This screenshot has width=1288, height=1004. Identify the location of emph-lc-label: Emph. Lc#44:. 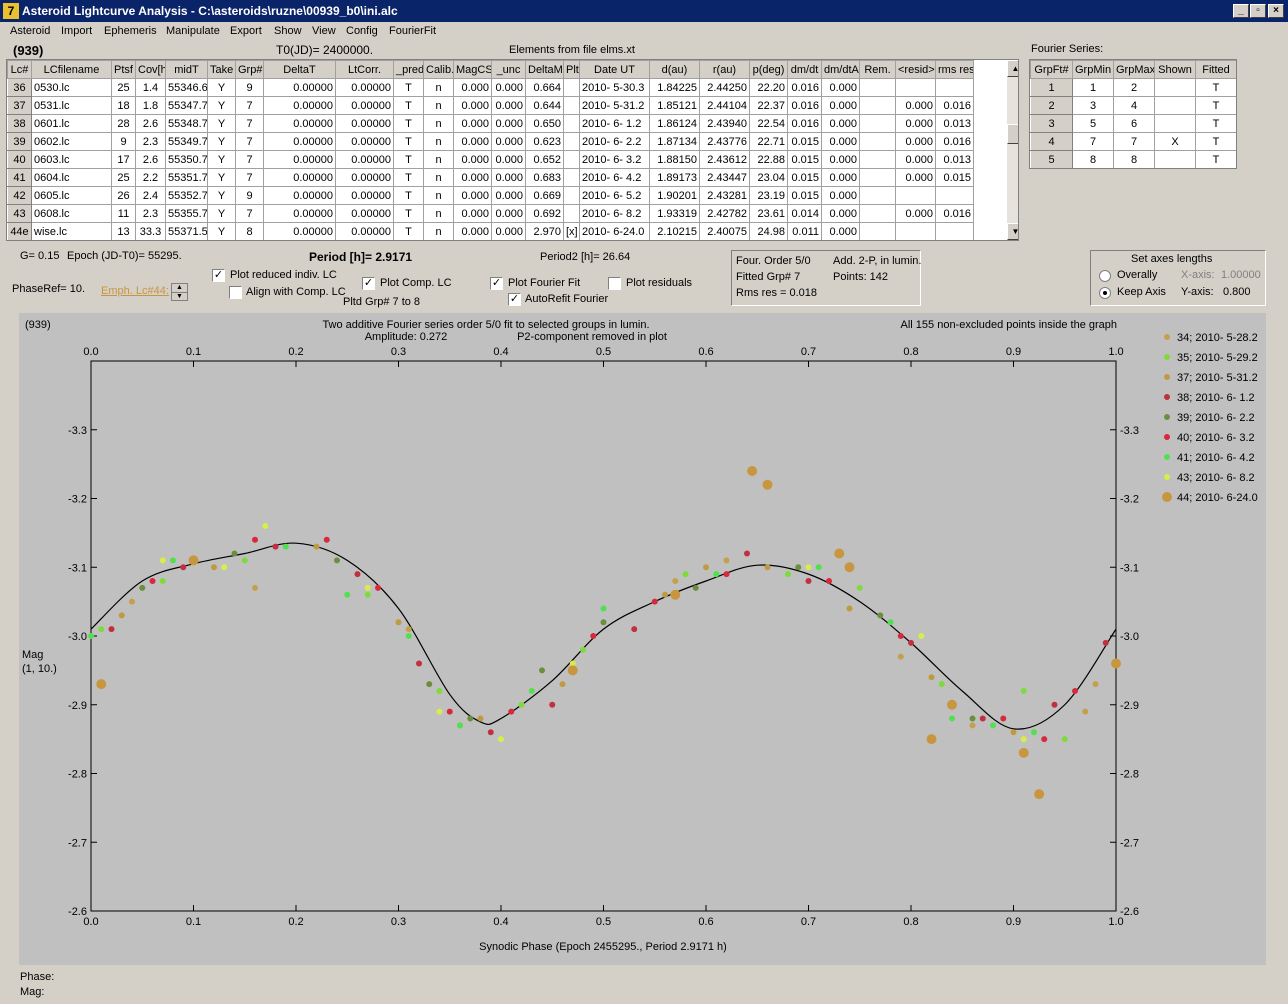
(135, 291).